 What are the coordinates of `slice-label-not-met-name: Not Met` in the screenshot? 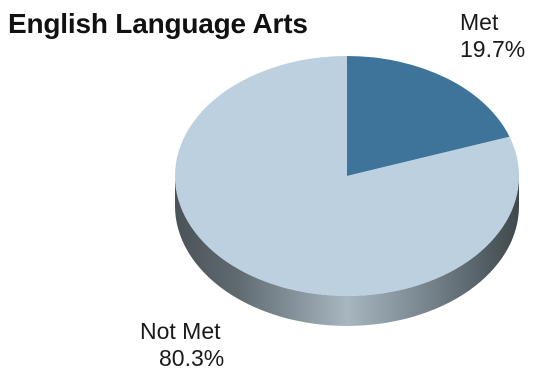 It's located at (180, 331).